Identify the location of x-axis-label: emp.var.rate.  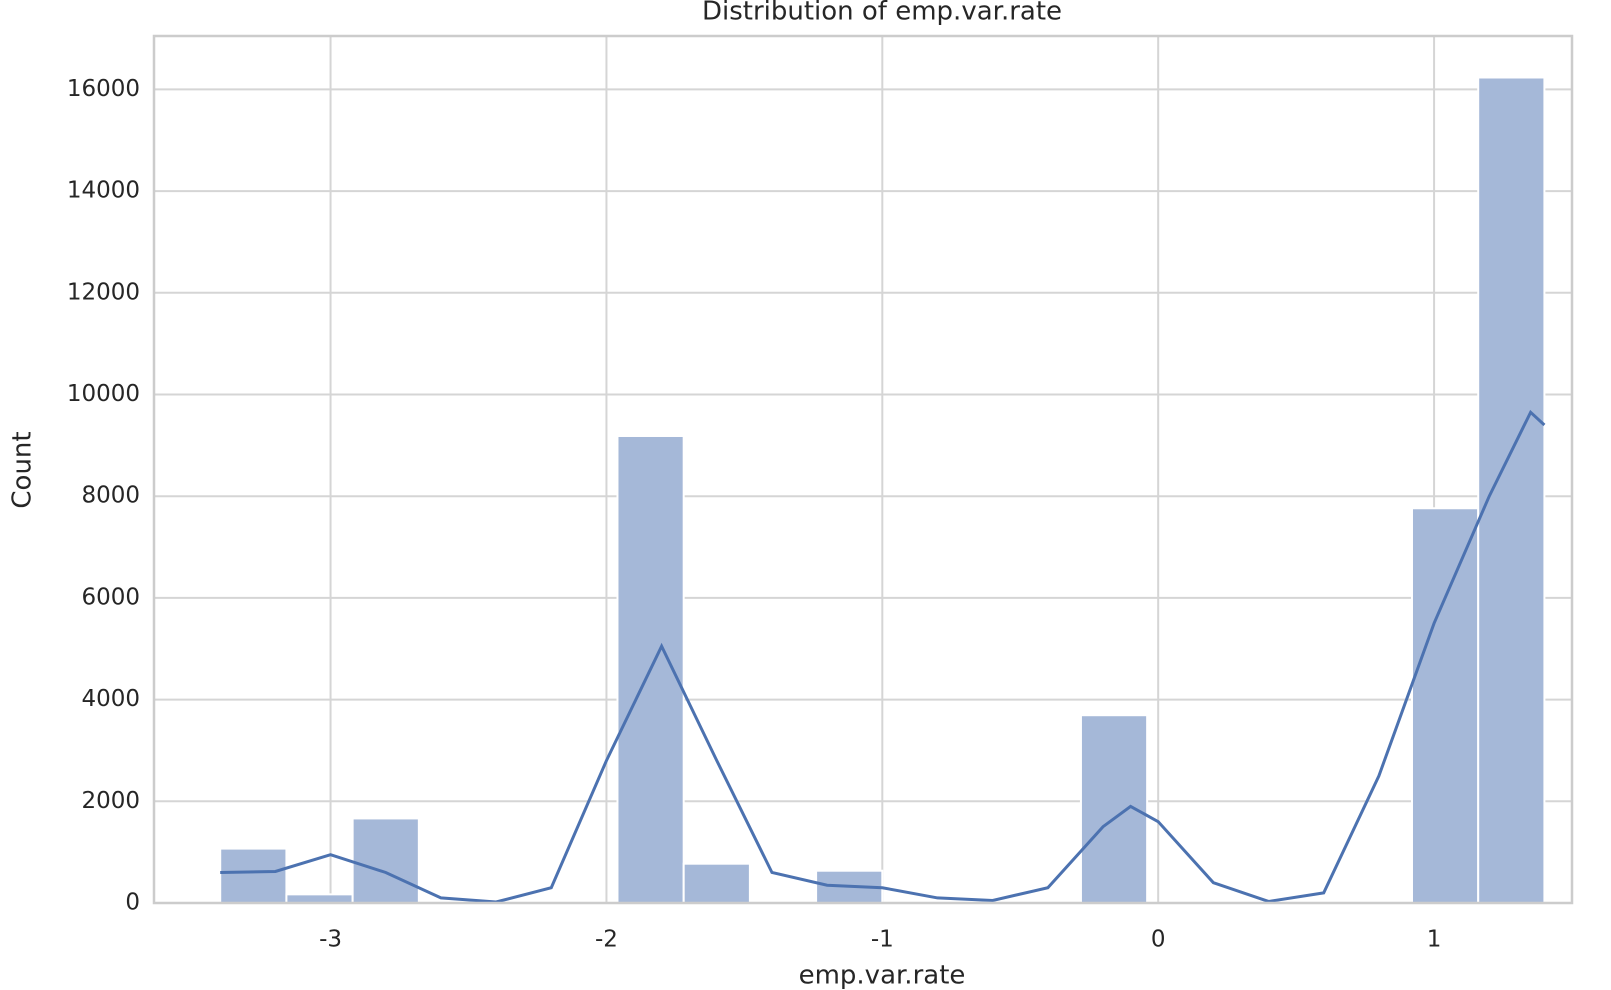
(882, 975).